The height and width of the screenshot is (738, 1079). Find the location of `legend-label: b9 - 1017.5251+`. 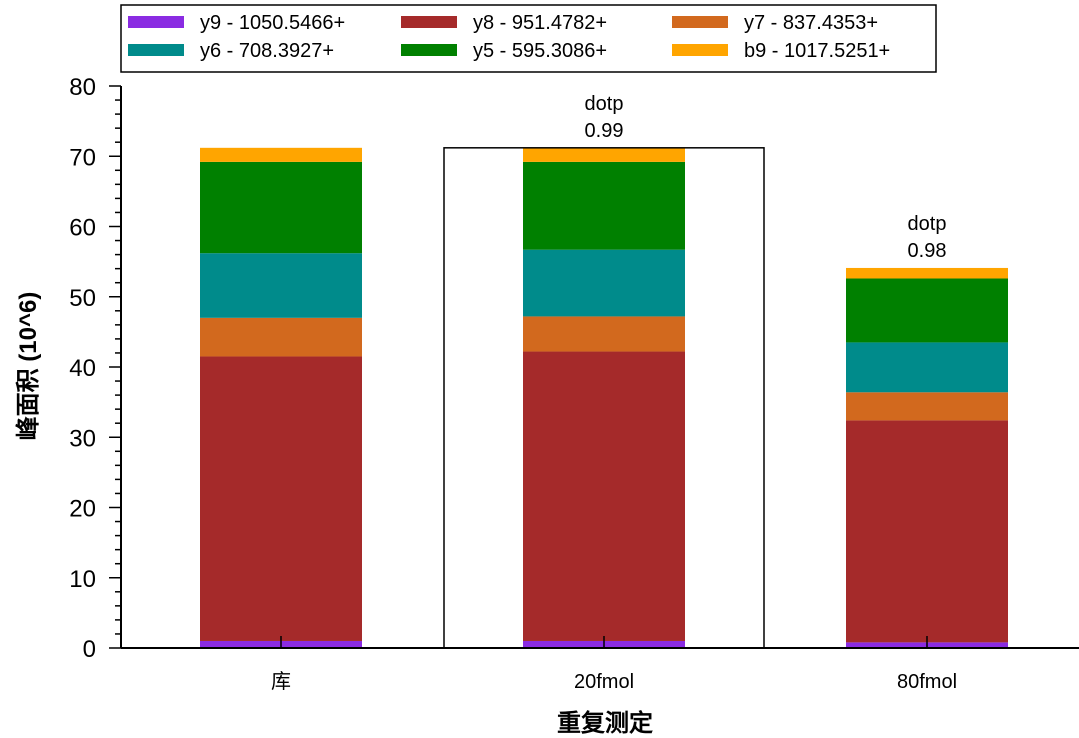

legend-label: b9 - 1017.5251+ is located at coordinates (817, 51).